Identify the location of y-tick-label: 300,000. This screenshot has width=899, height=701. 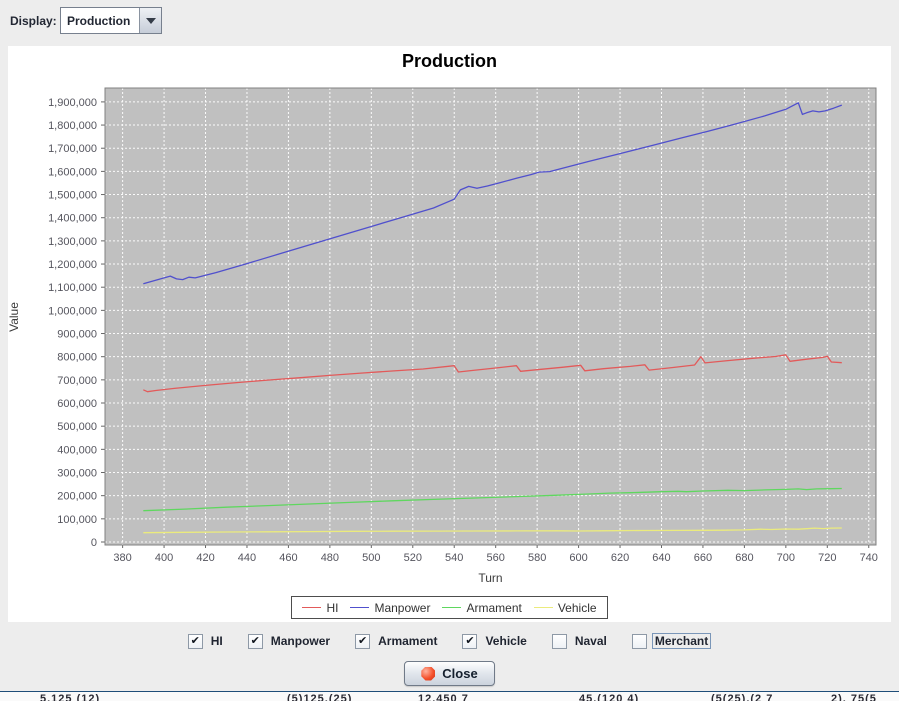
(77, 474).